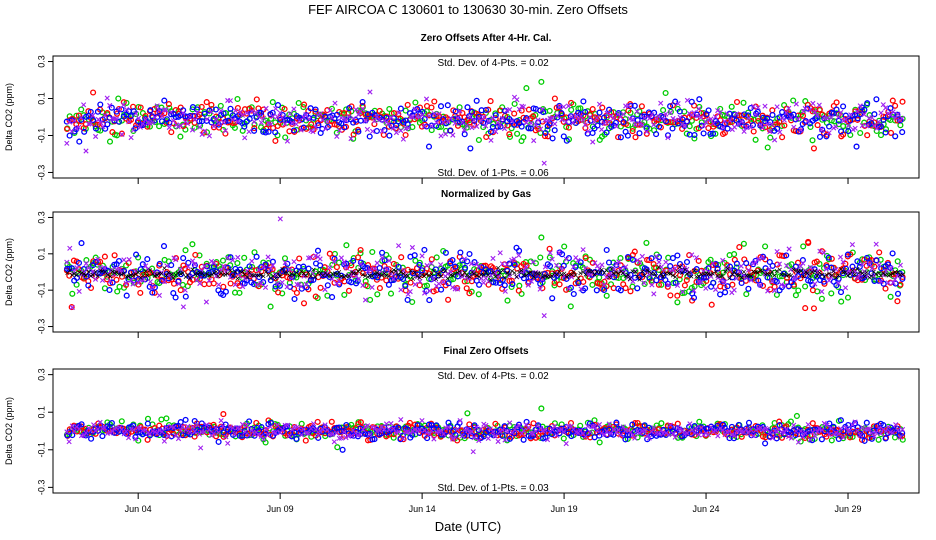 The image size is (936, 540). Describe the element at coordinates (485, 351) in the screenshot. I see `panel-title: Final Zero Offsets` at that location.